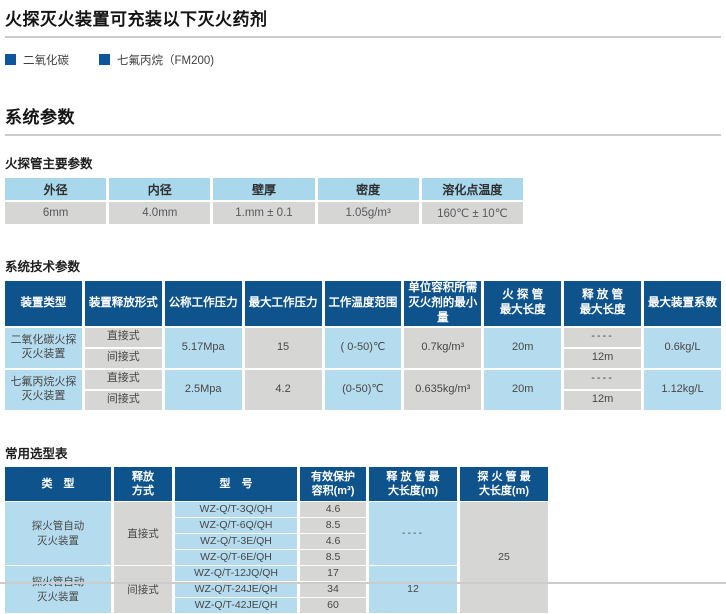 The image size is (726, 614). What do you see at coordinates (236, 573) in the screenshot?
I see `model-cell: WZ-Q/T-12JQ/QH` at bounding box center [236, 573].